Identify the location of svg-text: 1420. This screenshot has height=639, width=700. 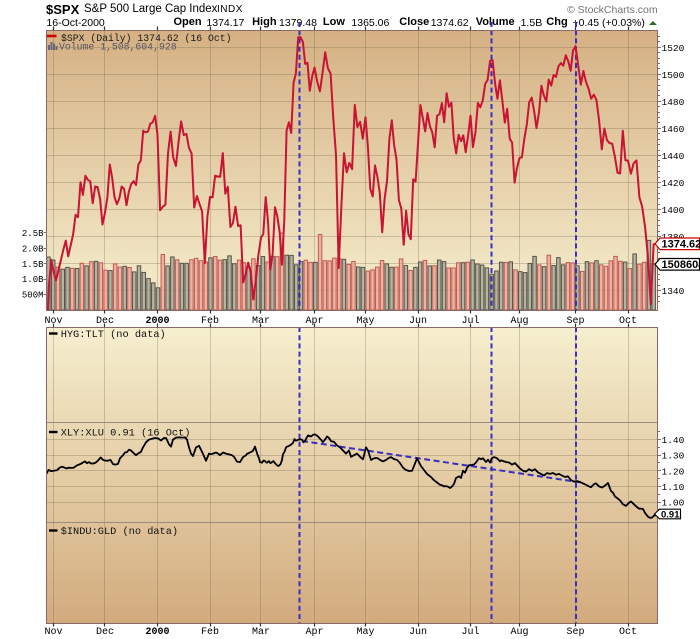
(673, 183).